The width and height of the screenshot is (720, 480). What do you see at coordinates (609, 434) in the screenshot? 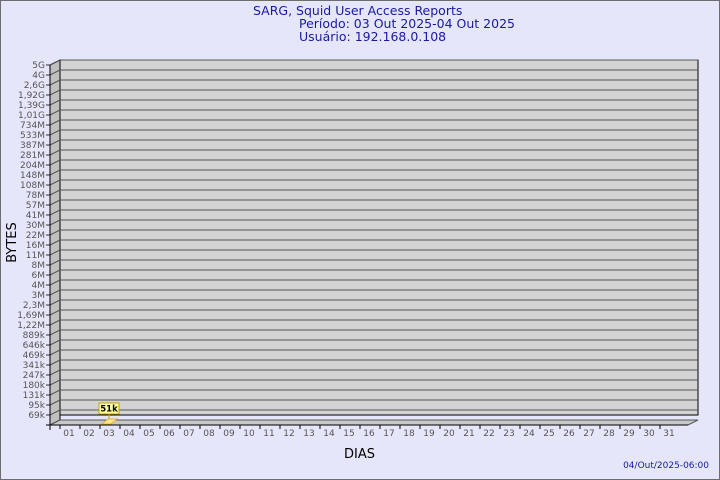
I see `x-tick-label: 28` at bounding box center [609, 434].